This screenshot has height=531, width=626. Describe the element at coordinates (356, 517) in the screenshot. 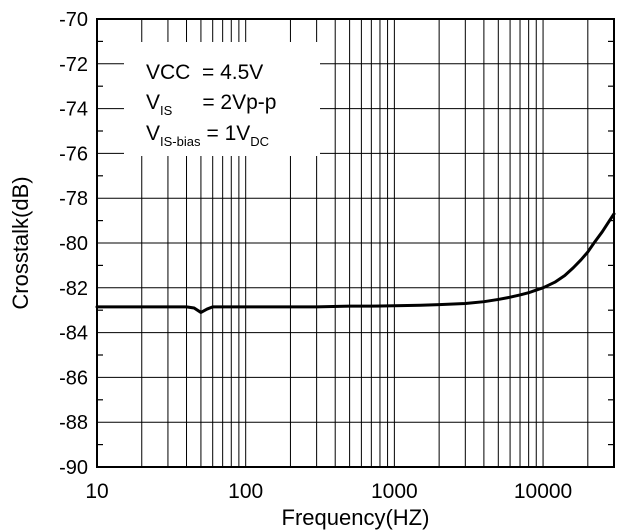

I see `x-axis-label: Frequency(HZ)` at that location.